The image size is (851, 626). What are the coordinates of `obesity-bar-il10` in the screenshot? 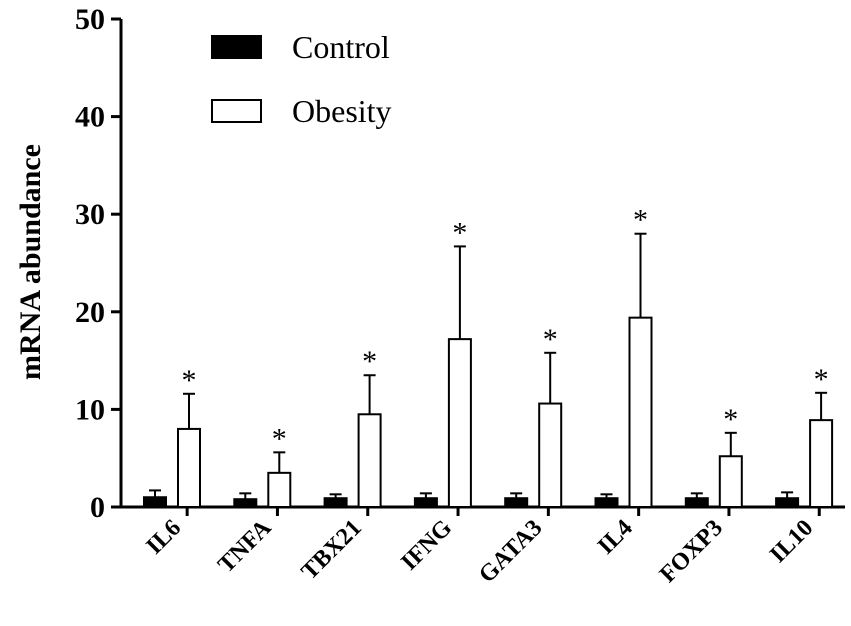 It's located at (821, 463).